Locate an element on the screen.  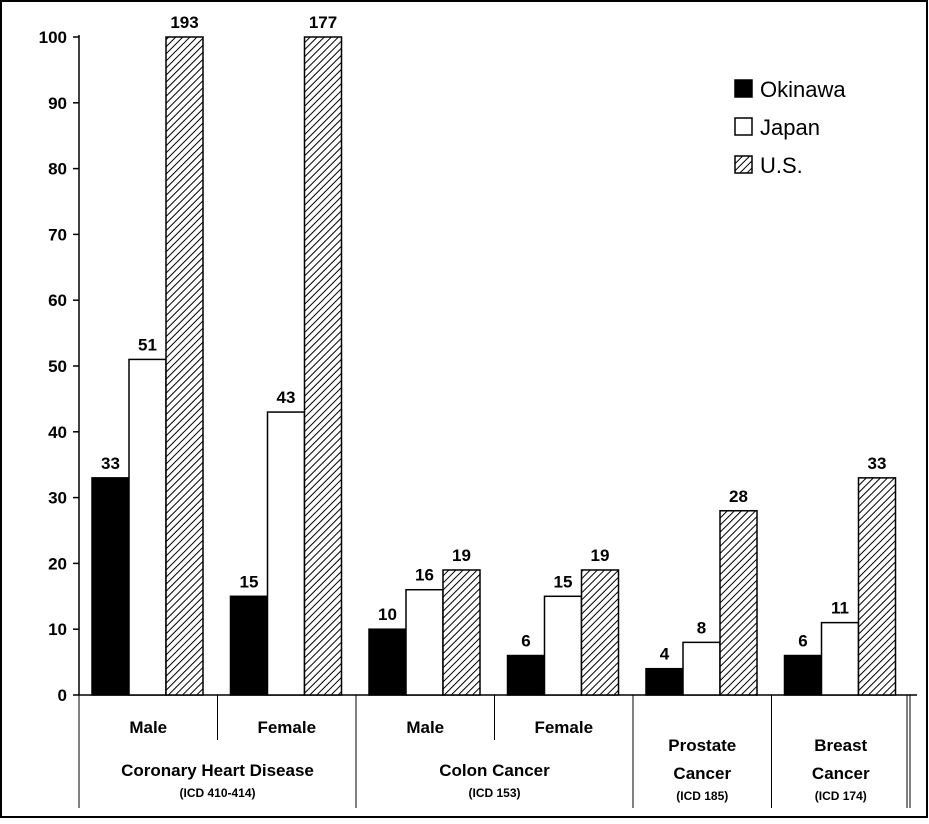
data-label: 4 is located at coordinates (665, 654).